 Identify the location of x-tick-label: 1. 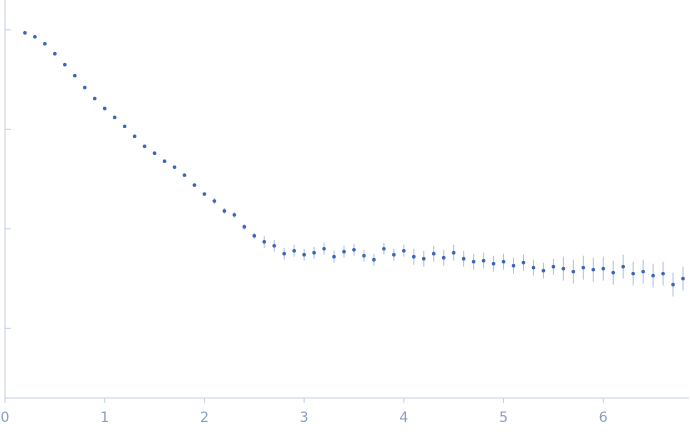
(104, 418).